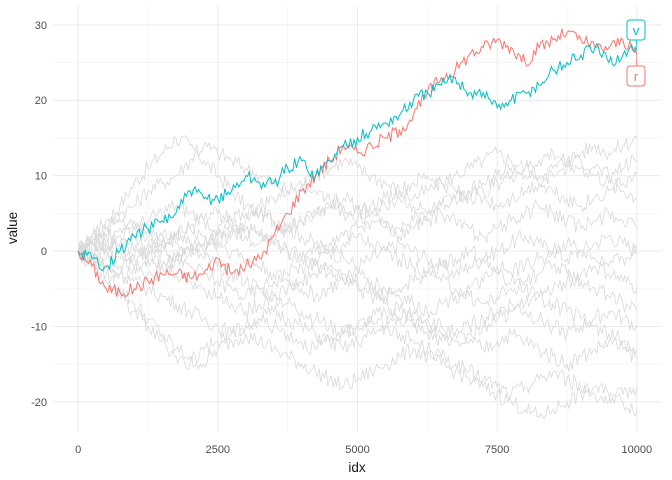 Image resolution: width=672 pixels, height=480 pixels. What do you see at coordinates (39, 214) in the screenshot?
I see `y-axis-tick-labels: -20 -10 0 10 20 30` at bounding box center [39, 214].